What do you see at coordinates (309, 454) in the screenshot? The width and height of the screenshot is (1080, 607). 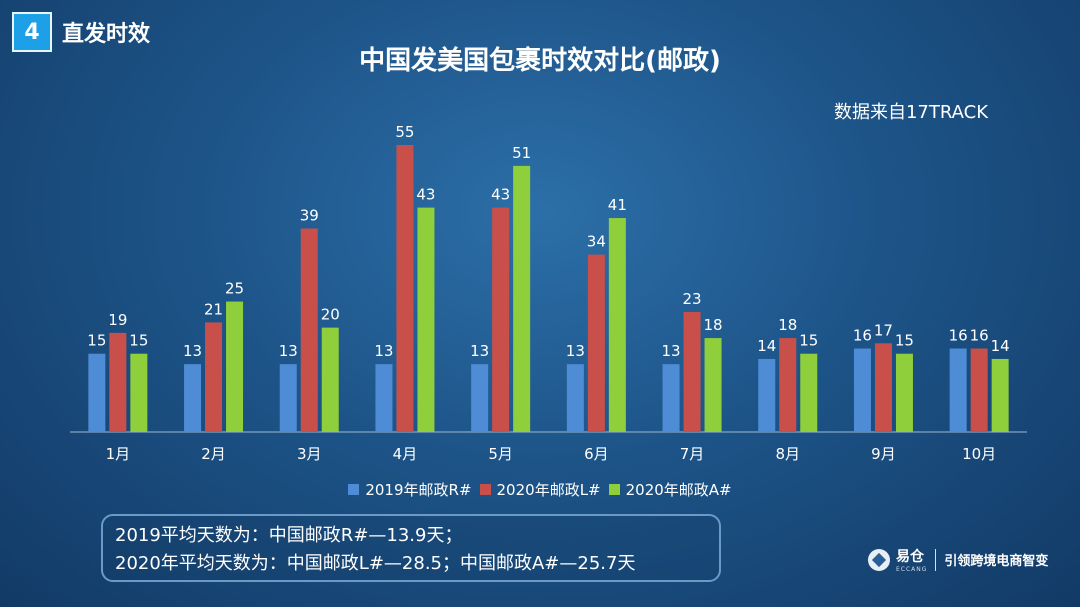 I see `x-tick-label-3: 3月` at bounding box center [309, 454].